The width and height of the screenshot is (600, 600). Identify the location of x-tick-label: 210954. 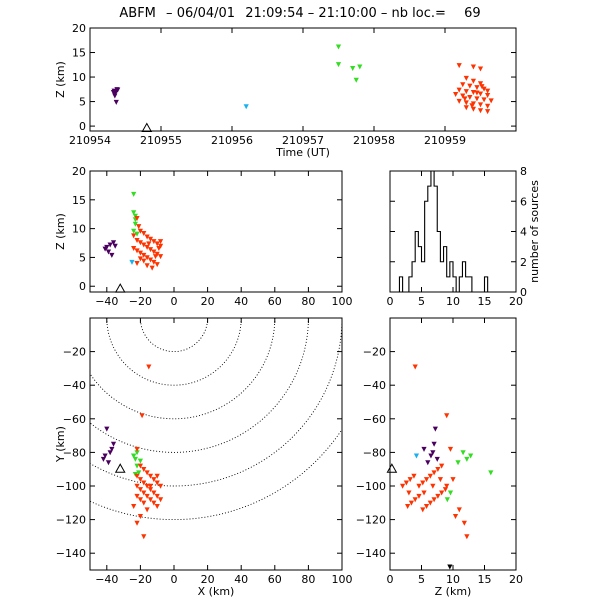
(90, 140).